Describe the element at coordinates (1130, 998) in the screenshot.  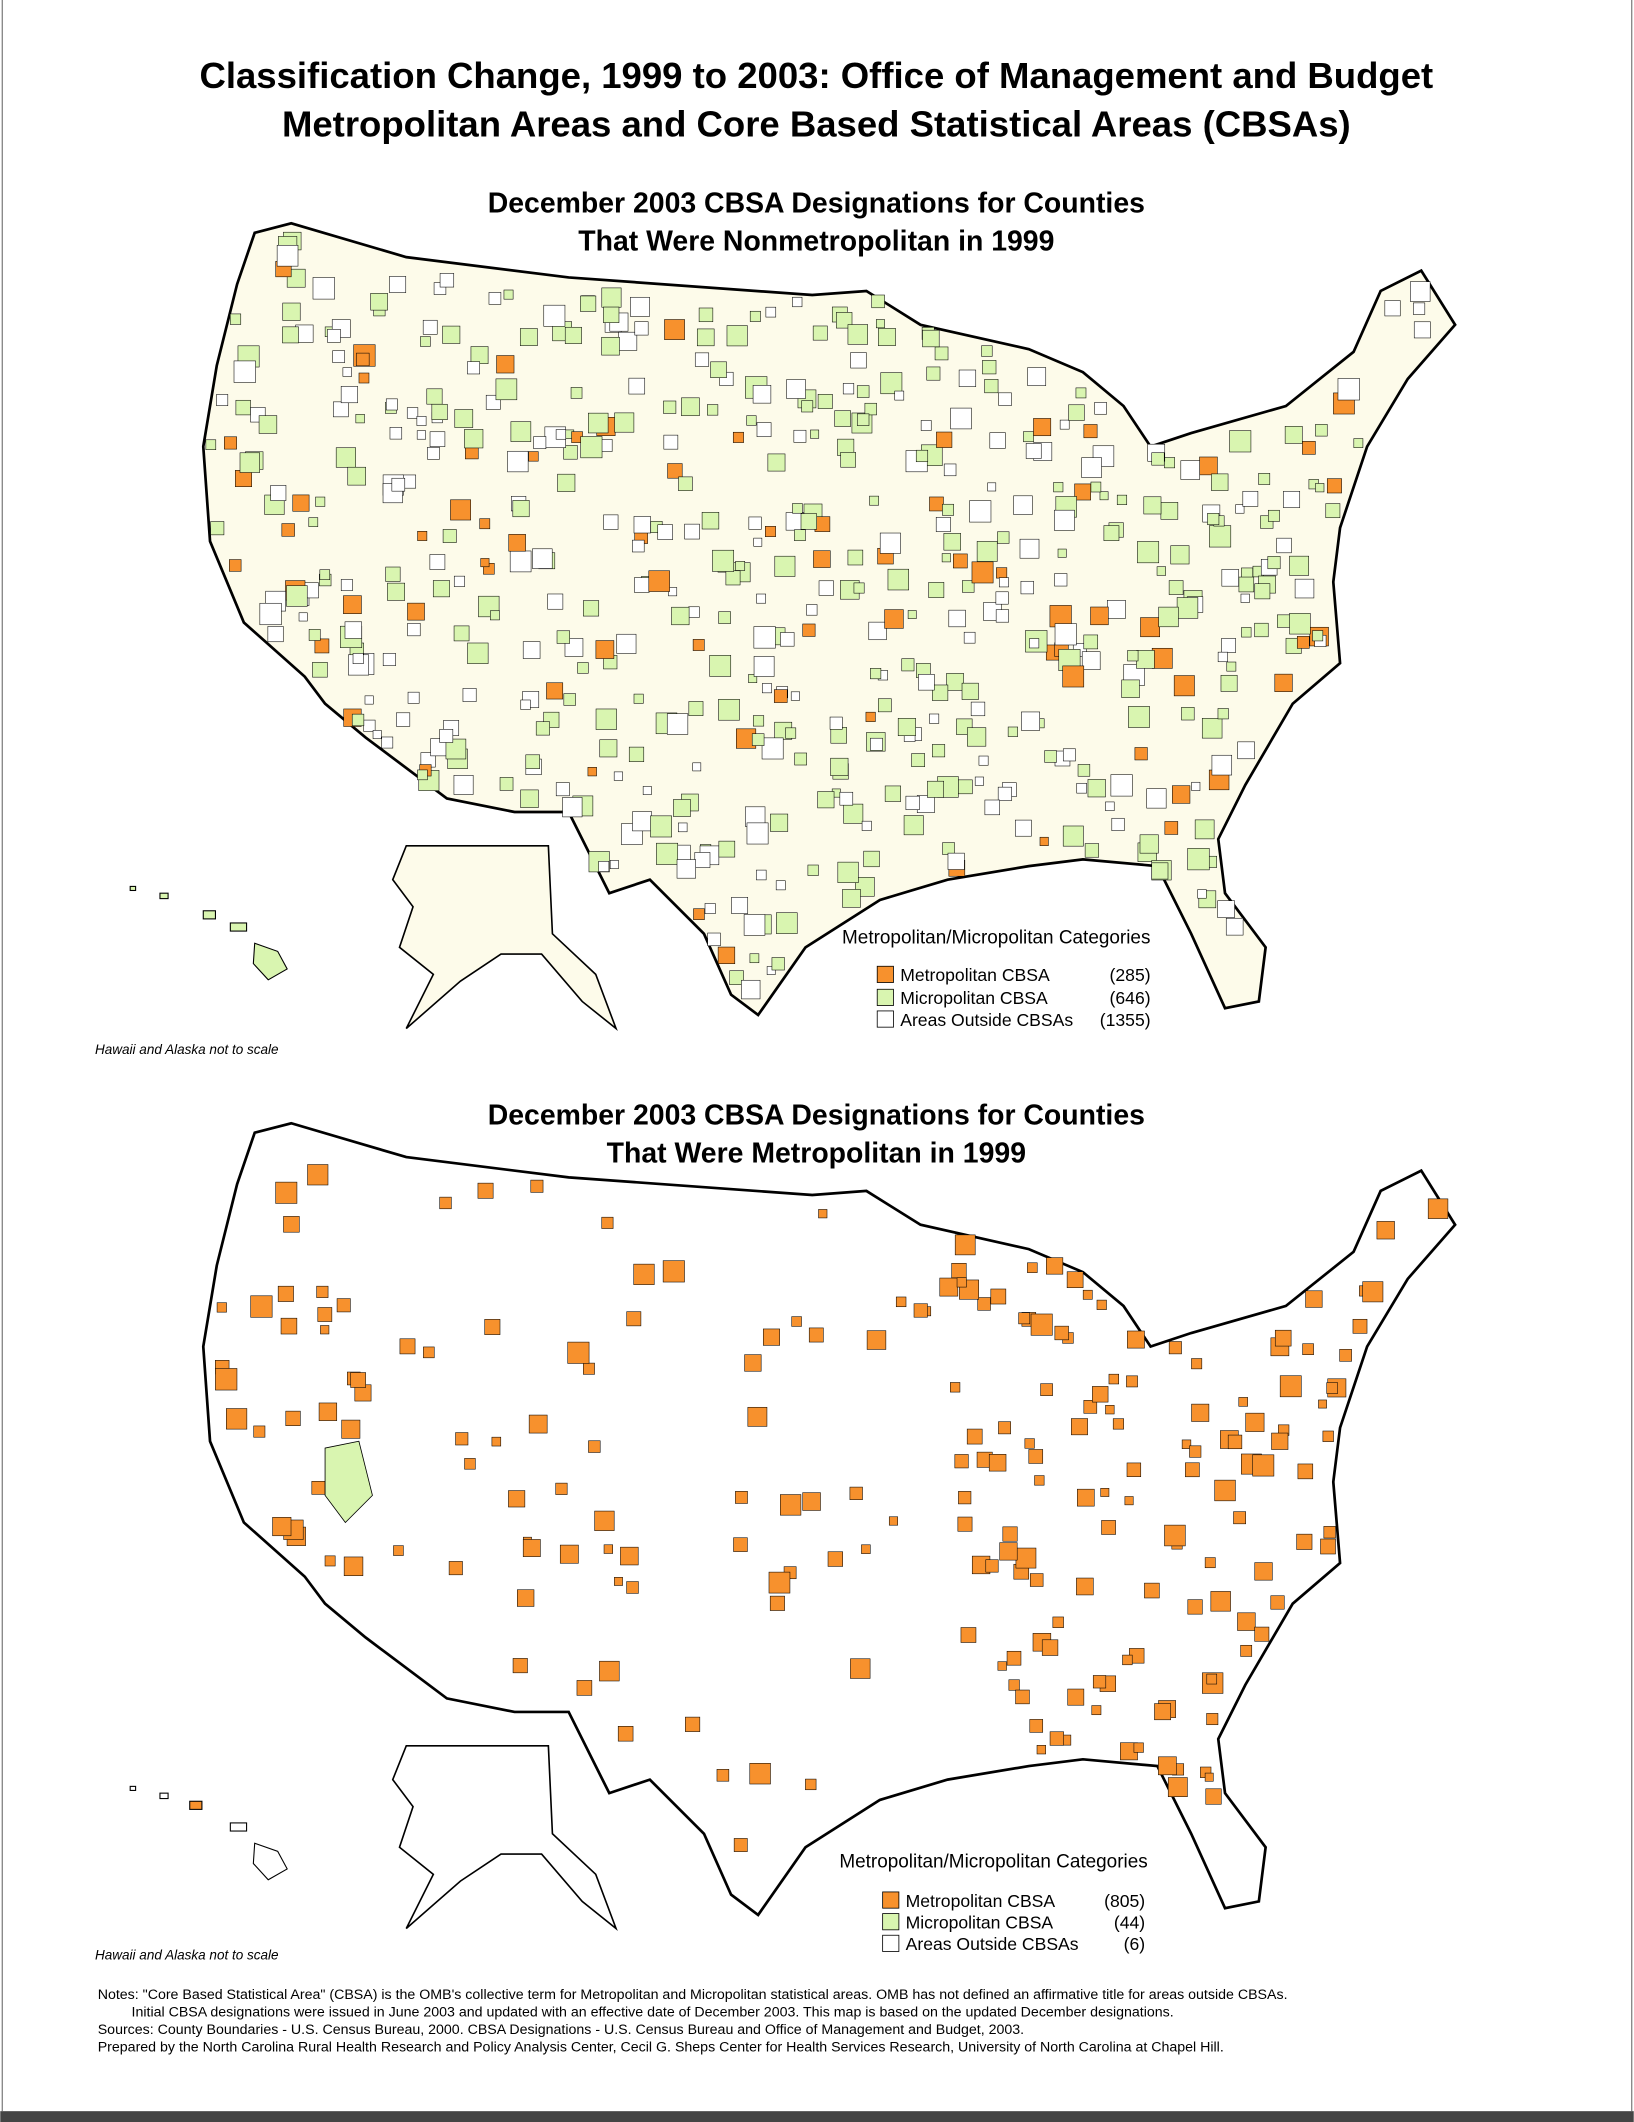
I see `legend-count: (646)` at that location.